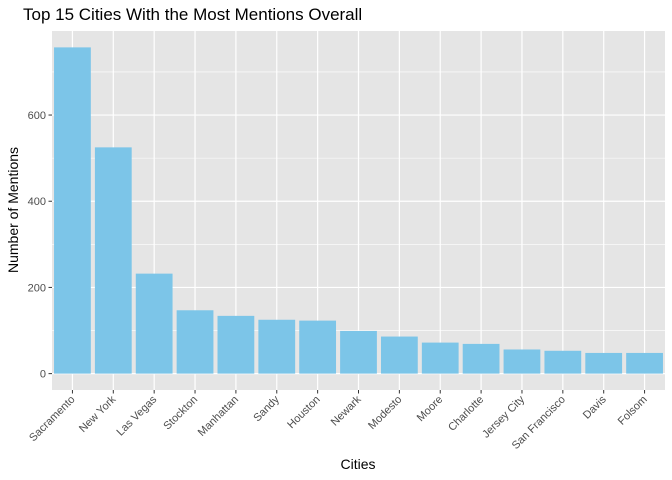  I want to click on y-axis-title: Number of Mentions, so click(13, 210).